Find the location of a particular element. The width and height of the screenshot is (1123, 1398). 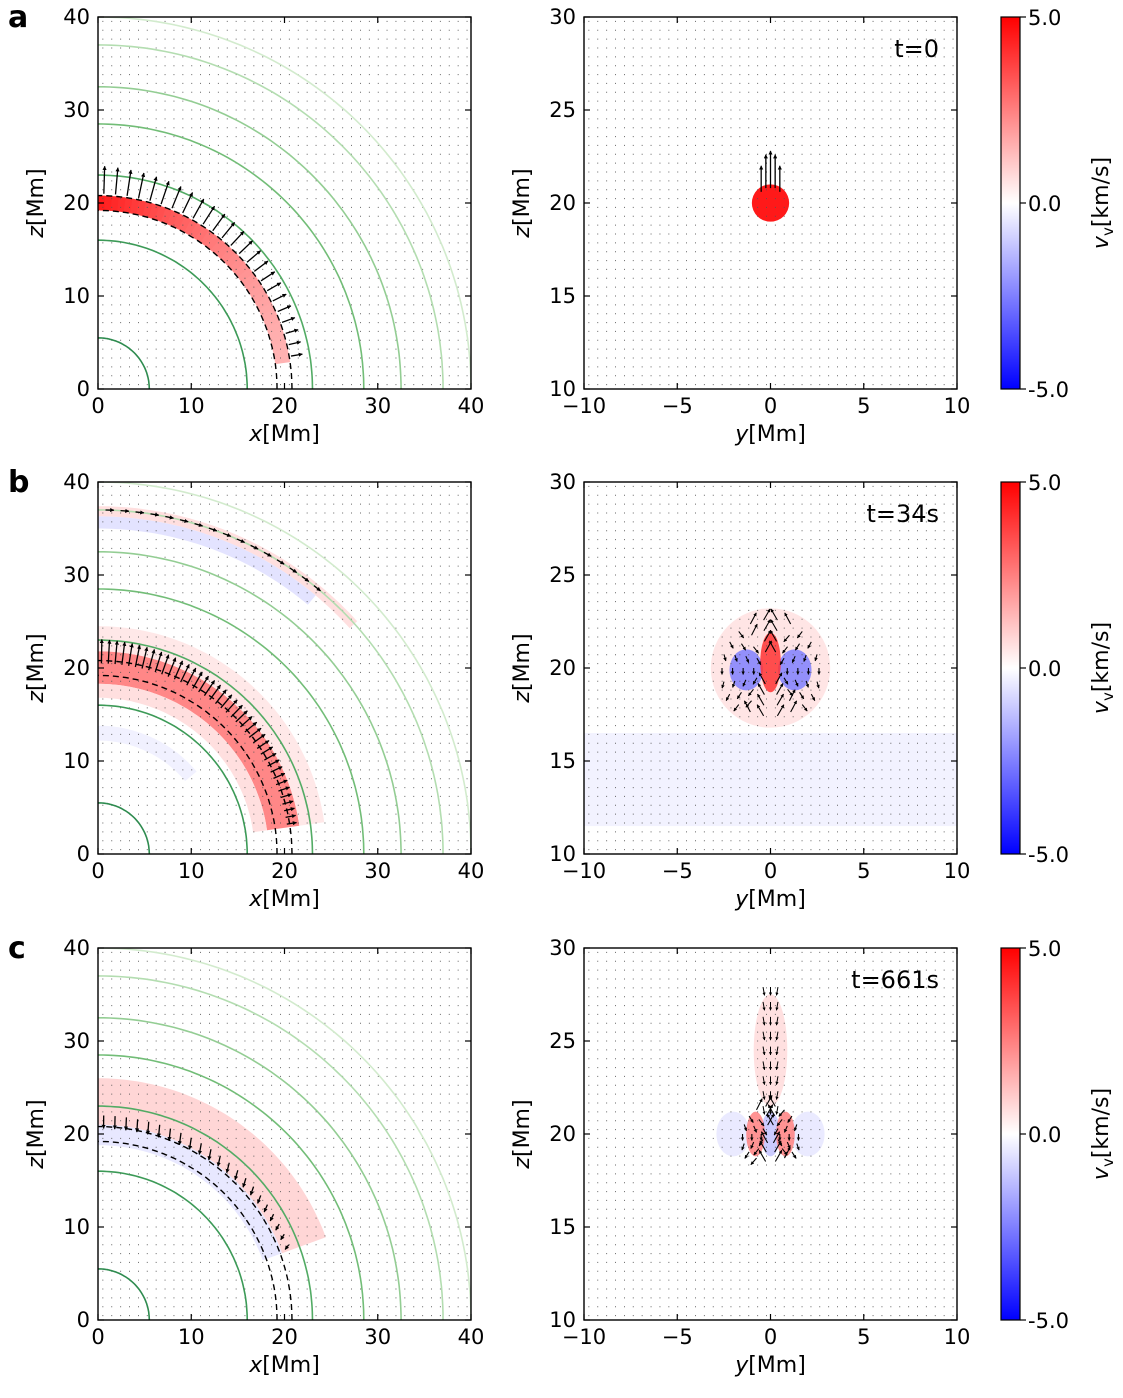

colorbar-label-unit: [km/s] is located at coordinates (1101, 1123).